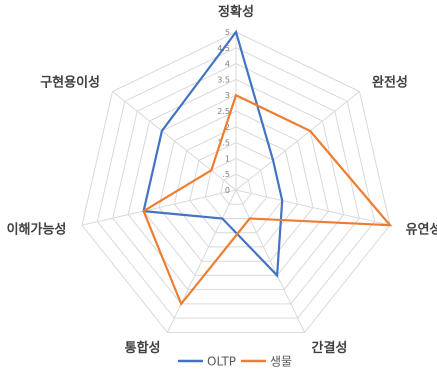 This screenshot has width=437, height=373. What do you see at coordinates (223, 111) in the screenshot?
I see `tick-label-5: 2.5` at bounding box center [223, 111].